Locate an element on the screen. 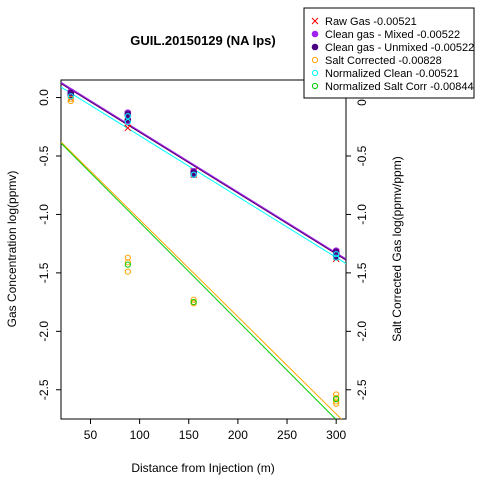  y-tick-label-right: -1.5 is located at coordinates (362, 272).